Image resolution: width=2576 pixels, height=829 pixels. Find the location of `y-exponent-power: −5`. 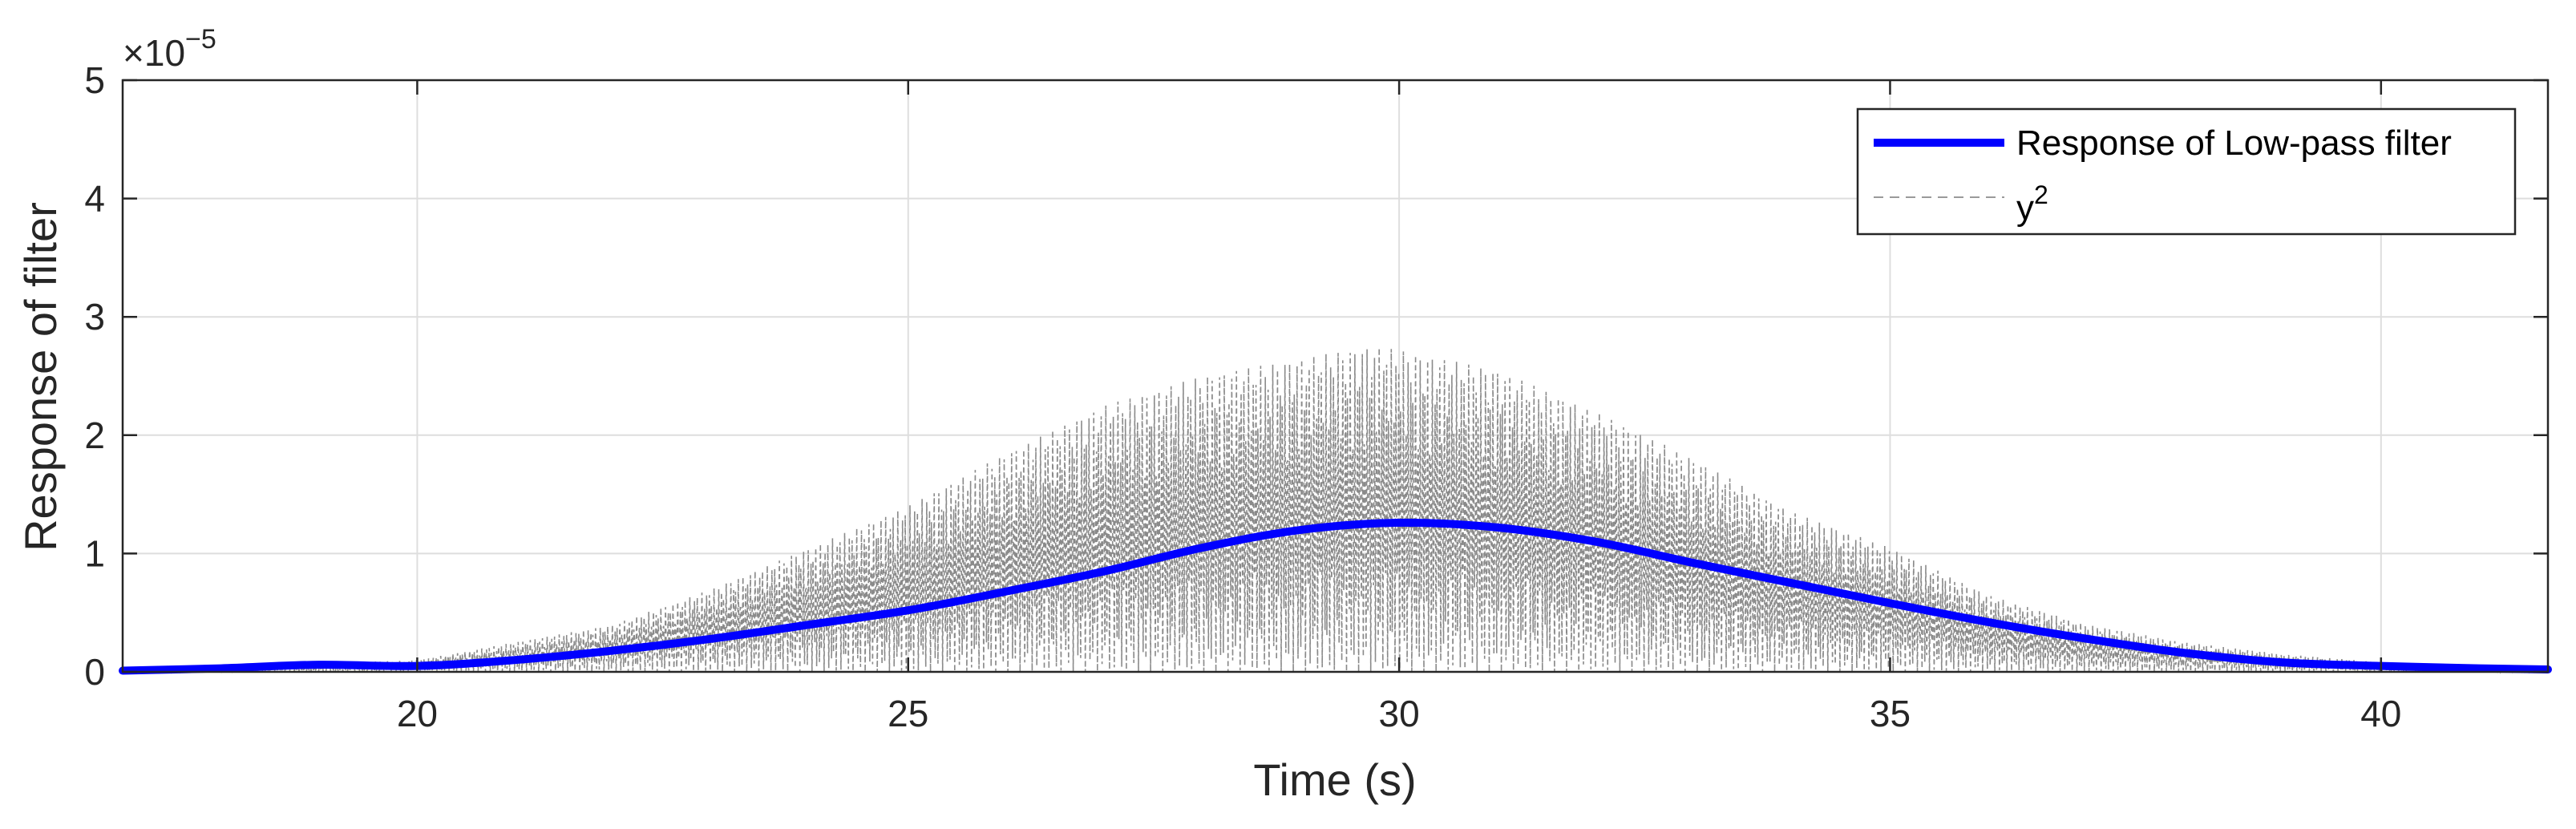

y-exponent-power: −5 is located at coordinates (200, 39).